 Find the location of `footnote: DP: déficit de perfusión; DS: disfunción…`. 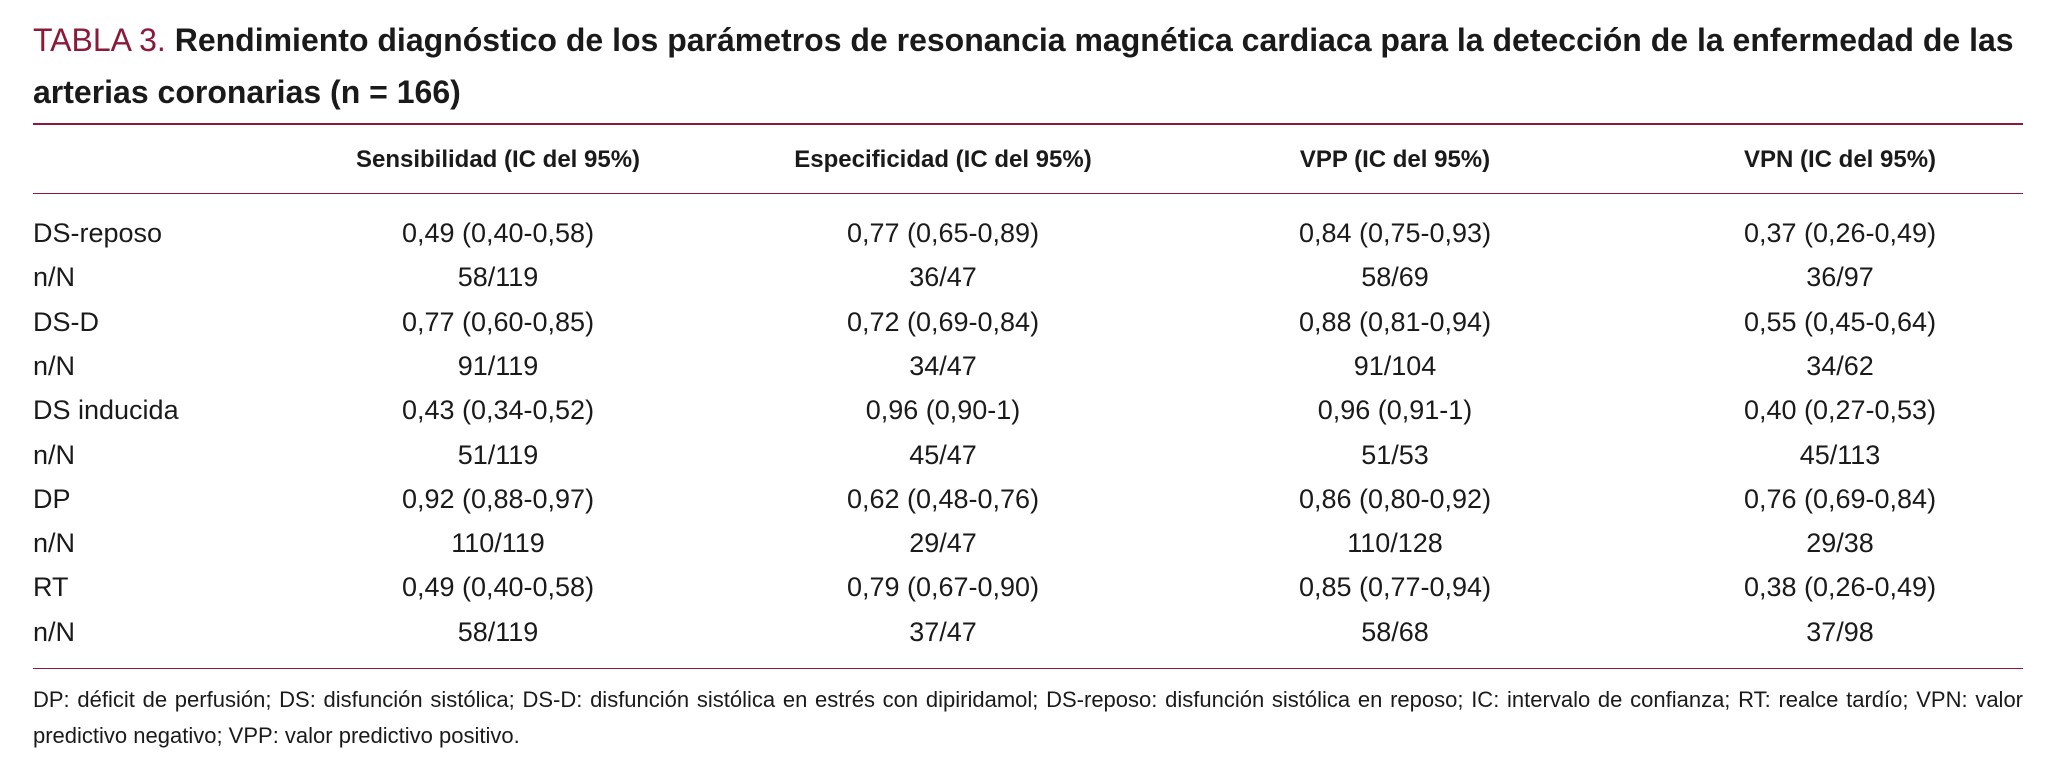

footnote: DP: déficit de perfusión; DS: disfunción… is located at coordinates (1028, 717).